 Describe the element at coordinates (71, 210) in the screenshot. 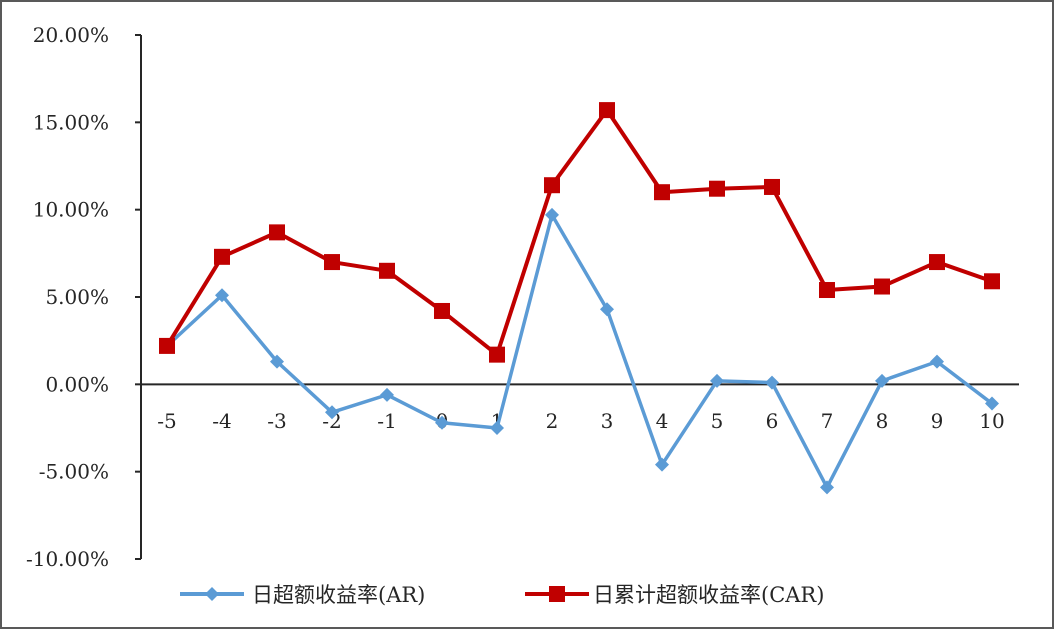

I see `y-tick-label: 10.00%` at that location.